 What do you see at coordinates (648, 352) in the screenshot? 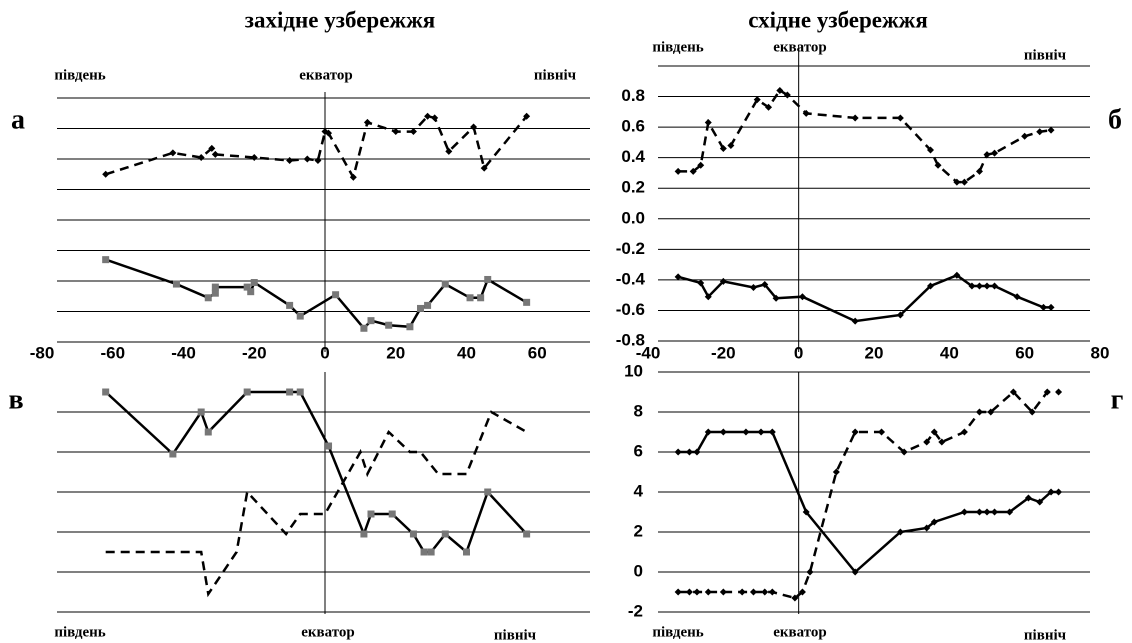
I see `x-tick-label: -40` at bounding box center [648, 352].